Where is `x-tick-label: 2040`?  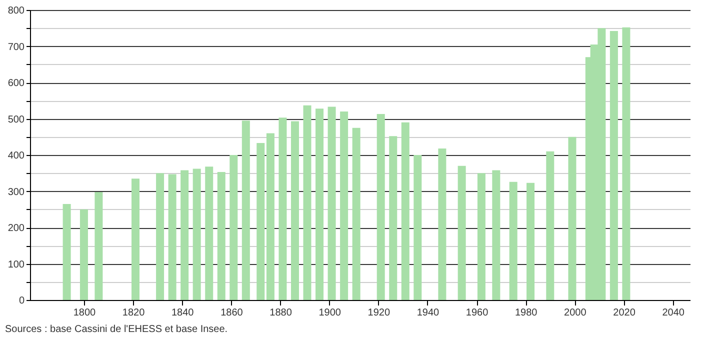
x-tick-label: 2040 is located at coordinates (673, 313).